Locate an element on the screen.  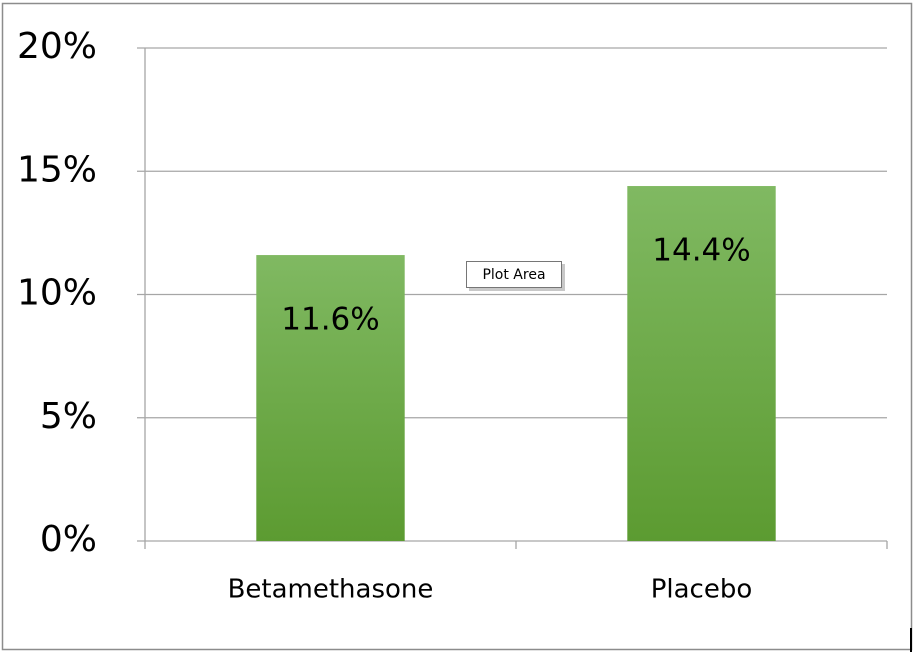
value-label: 14.4% is located at coordinates (701, 251).